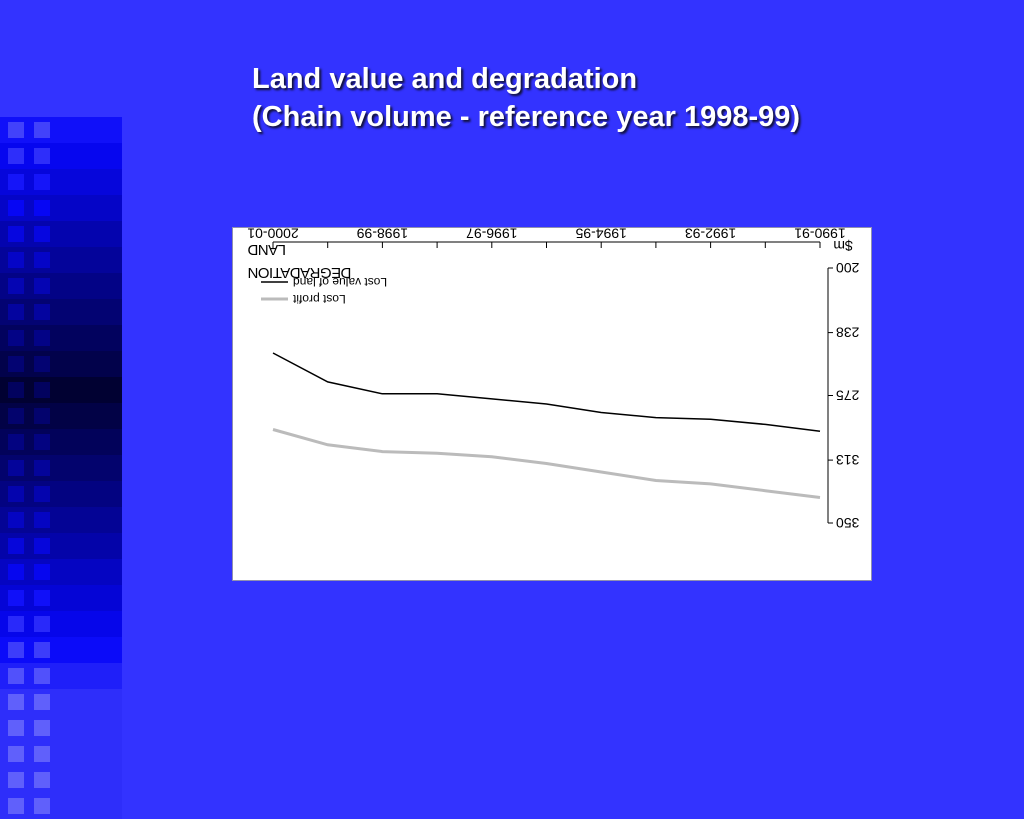 The image size is (1024, 819). What do you see at coordinates (601, 235) in the screenshot?
I see `x-tick-label: 1994-95` at bounding box center [601, 235].